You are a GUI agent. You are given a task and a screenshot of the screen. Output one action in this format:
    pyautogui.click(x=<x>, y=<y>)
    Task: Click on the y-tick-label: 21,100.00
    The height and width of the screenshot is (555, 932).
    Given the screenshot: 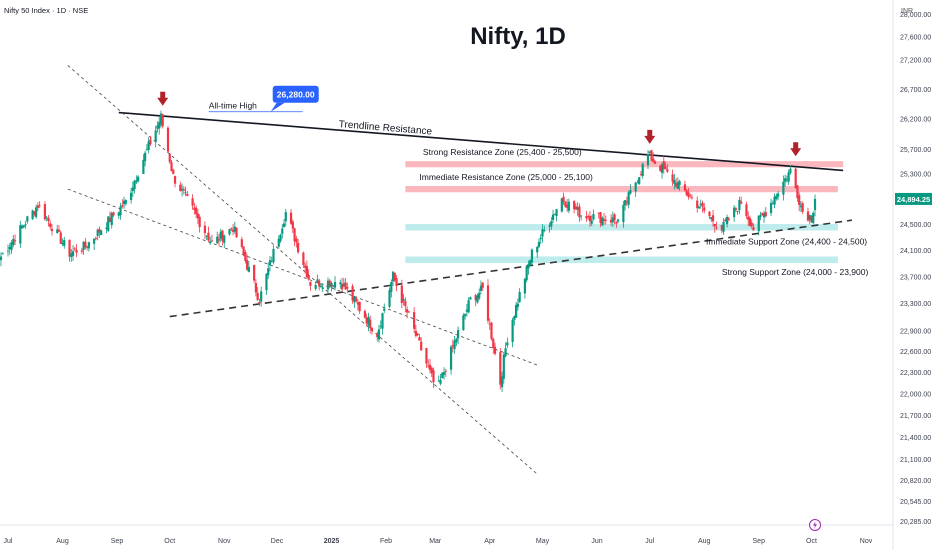 What is the action you would take?
    pyautogui.click(x=915, y=460)
    